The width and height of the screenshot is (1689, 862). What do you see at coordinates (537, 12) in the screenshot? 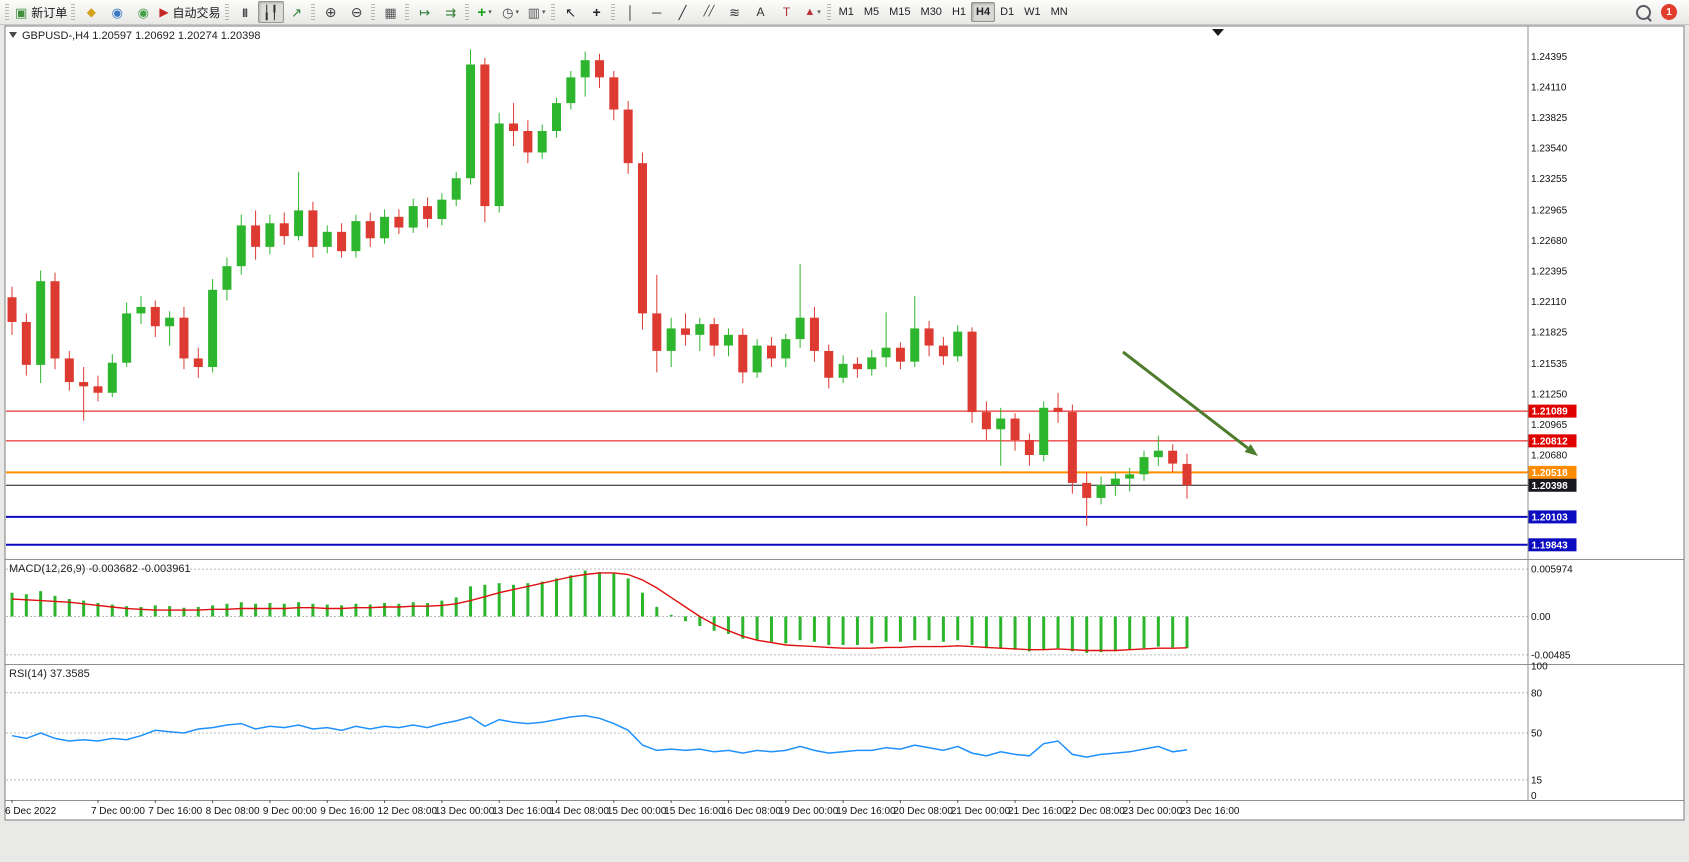
I see `templates-button: ▥ ▾` at bounding box center [537, 12].